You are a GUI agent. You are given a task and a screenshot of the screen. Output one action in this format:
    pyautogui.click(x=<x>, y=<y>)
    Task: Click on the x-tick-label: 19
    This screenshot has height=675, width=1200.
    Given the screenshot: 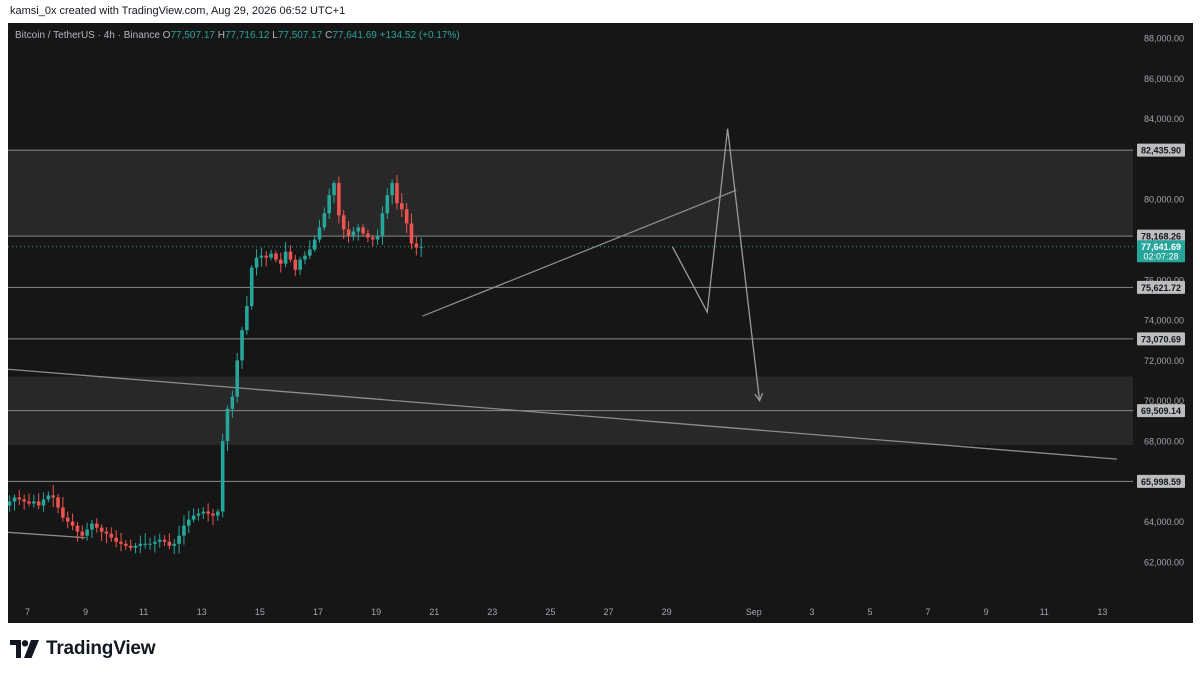 What is the action you would take?
    pyautogui.click(x=376, y=612)
    